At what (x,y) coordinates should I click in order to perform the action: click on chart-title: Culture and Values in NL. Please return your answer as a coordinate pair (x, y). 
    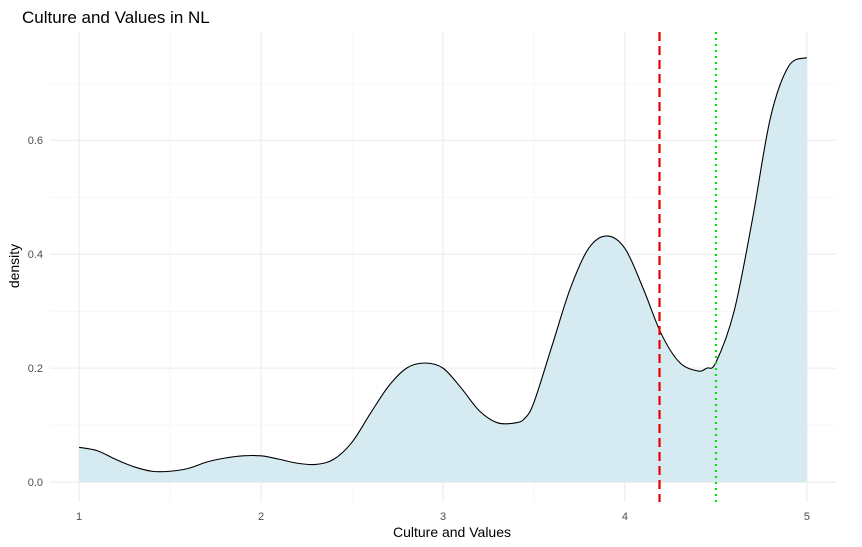
    Looking at the image, I should click on (116, 17).